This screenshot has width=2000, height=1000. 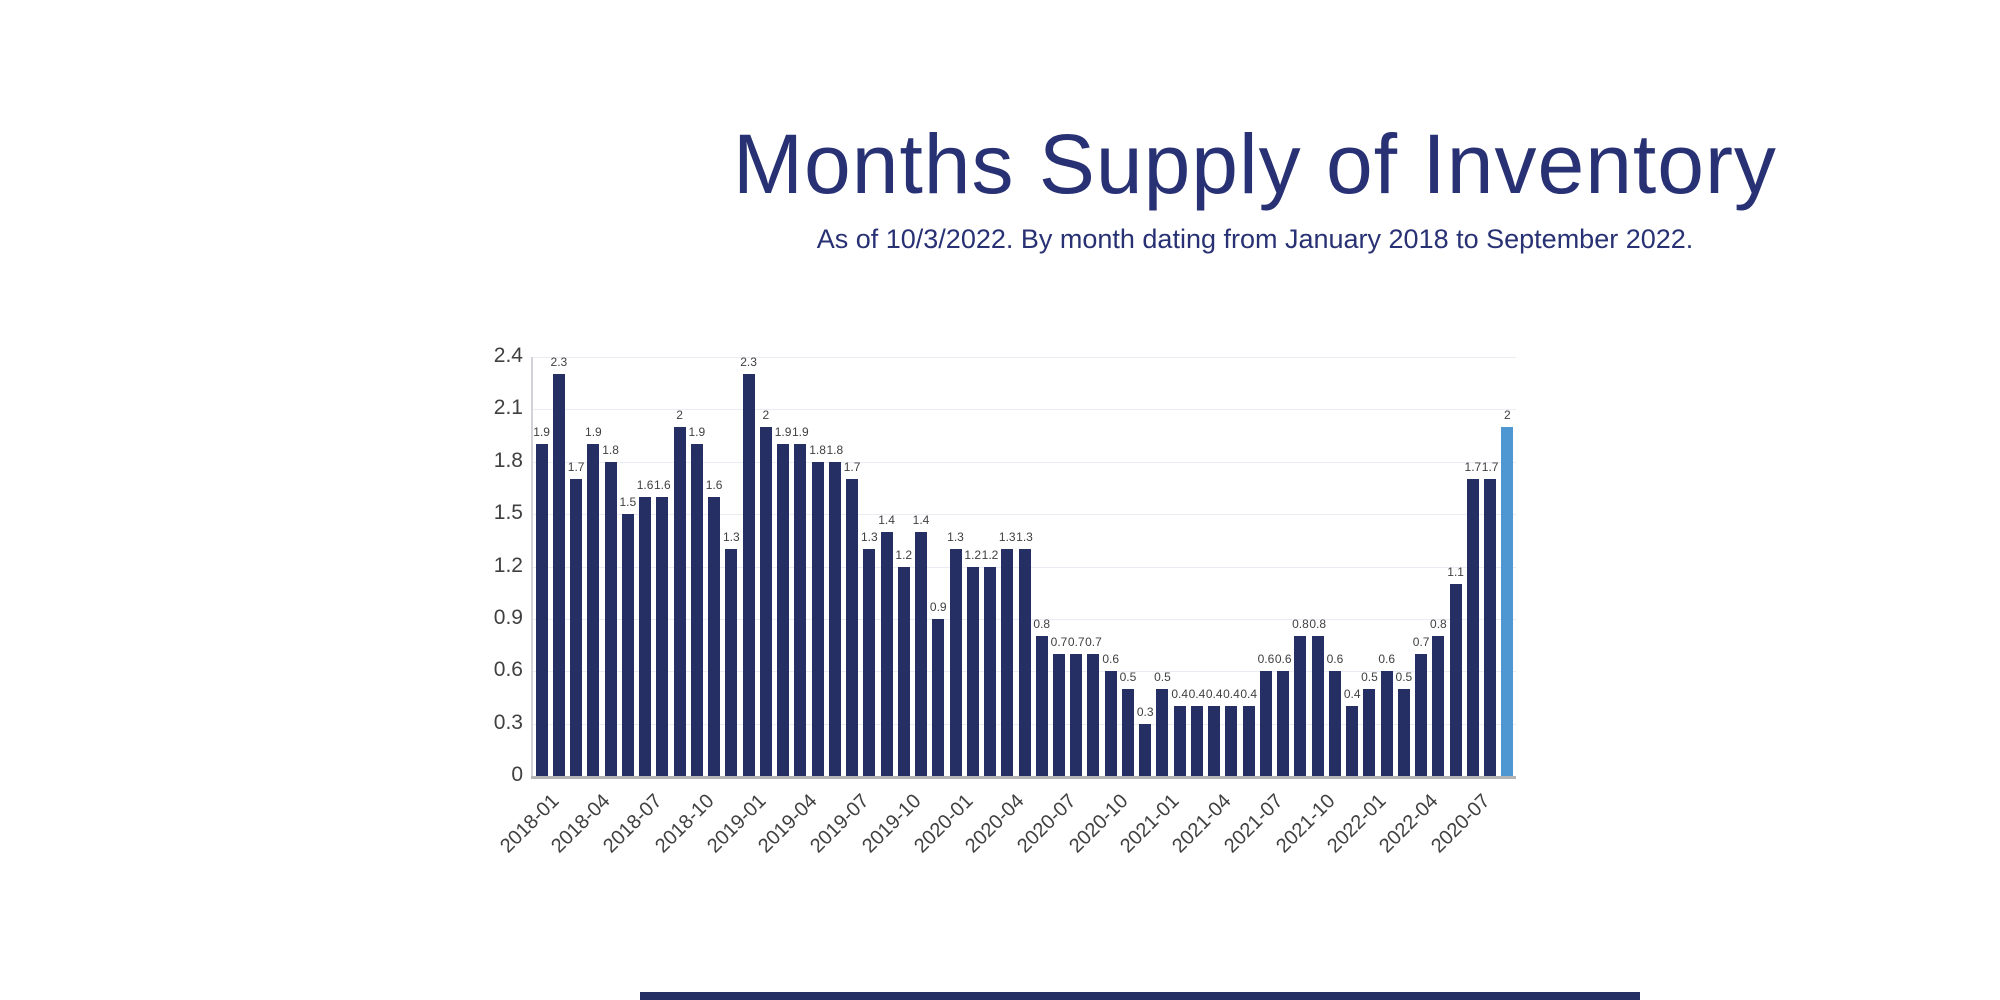 I want to click on y-axis-label: 2.1, so click(x=508, y=408).